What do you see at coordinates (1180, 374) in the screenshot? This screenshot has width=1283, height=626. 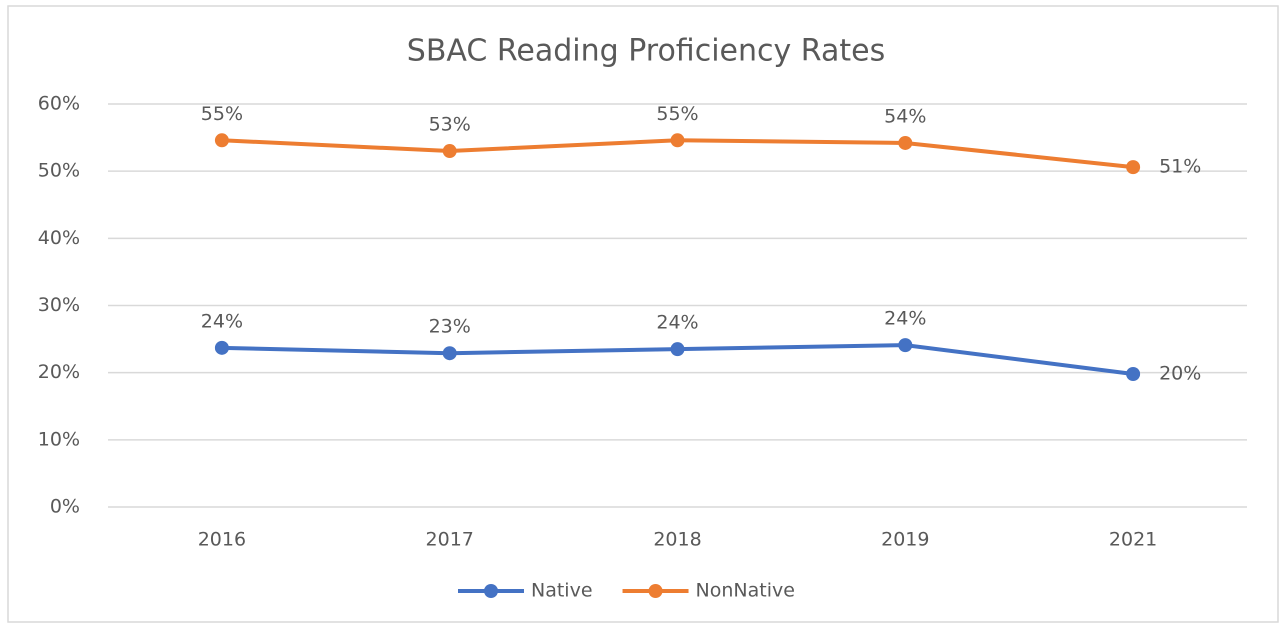 I see `data-label: 20%` at bounding box center [1180, 374].